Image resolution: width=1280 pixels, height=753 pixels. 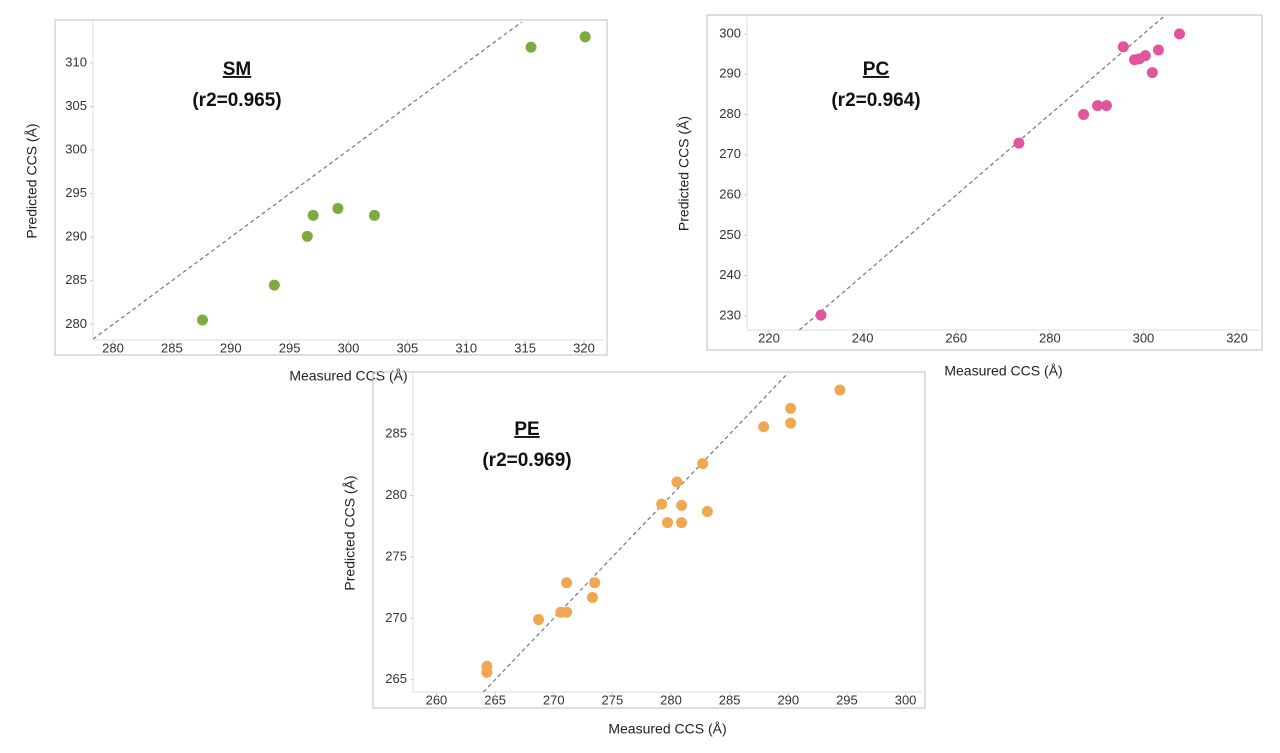 What do you see at coordinates (236, 100) in the screenshot?
I see `r2-annotation: (r2=0.965)` at bounding box center [236, 100].